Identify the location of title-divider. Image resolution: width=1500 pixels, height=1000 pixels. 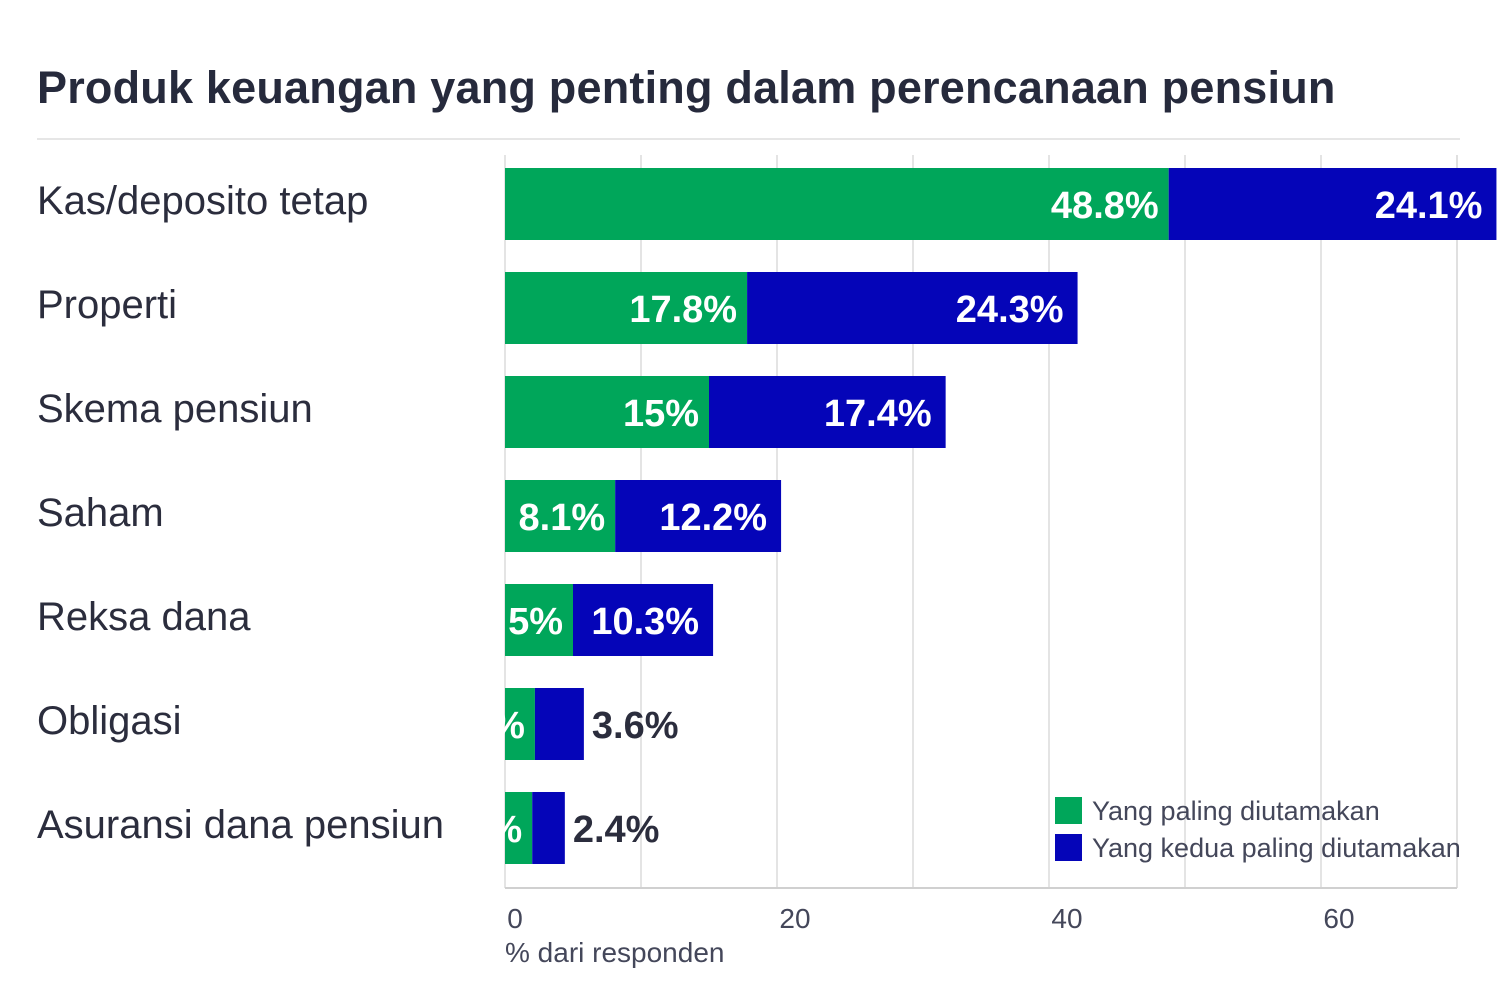
(748, 139).